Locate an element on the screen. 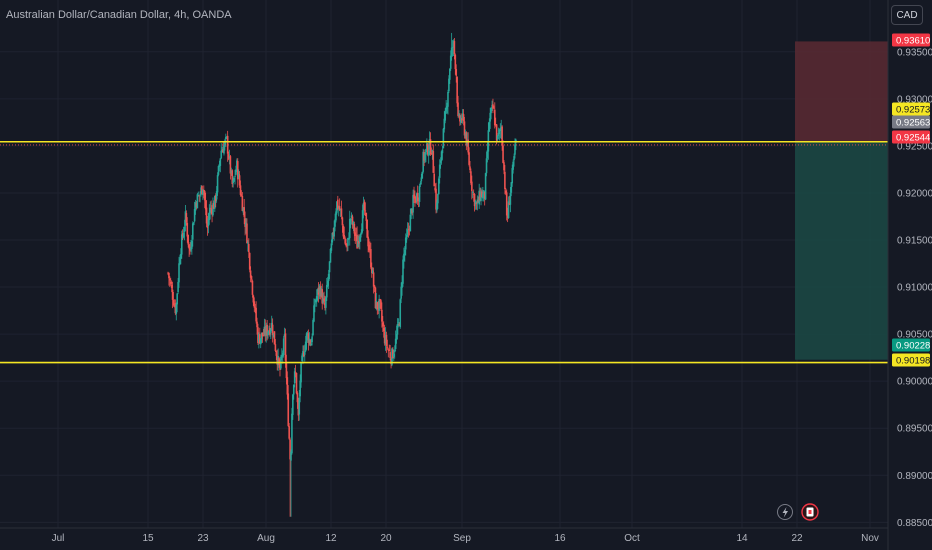 This screenshot has width=932, height=550. y-tick-label: 0.92000 is located at coordinates (914, 193).